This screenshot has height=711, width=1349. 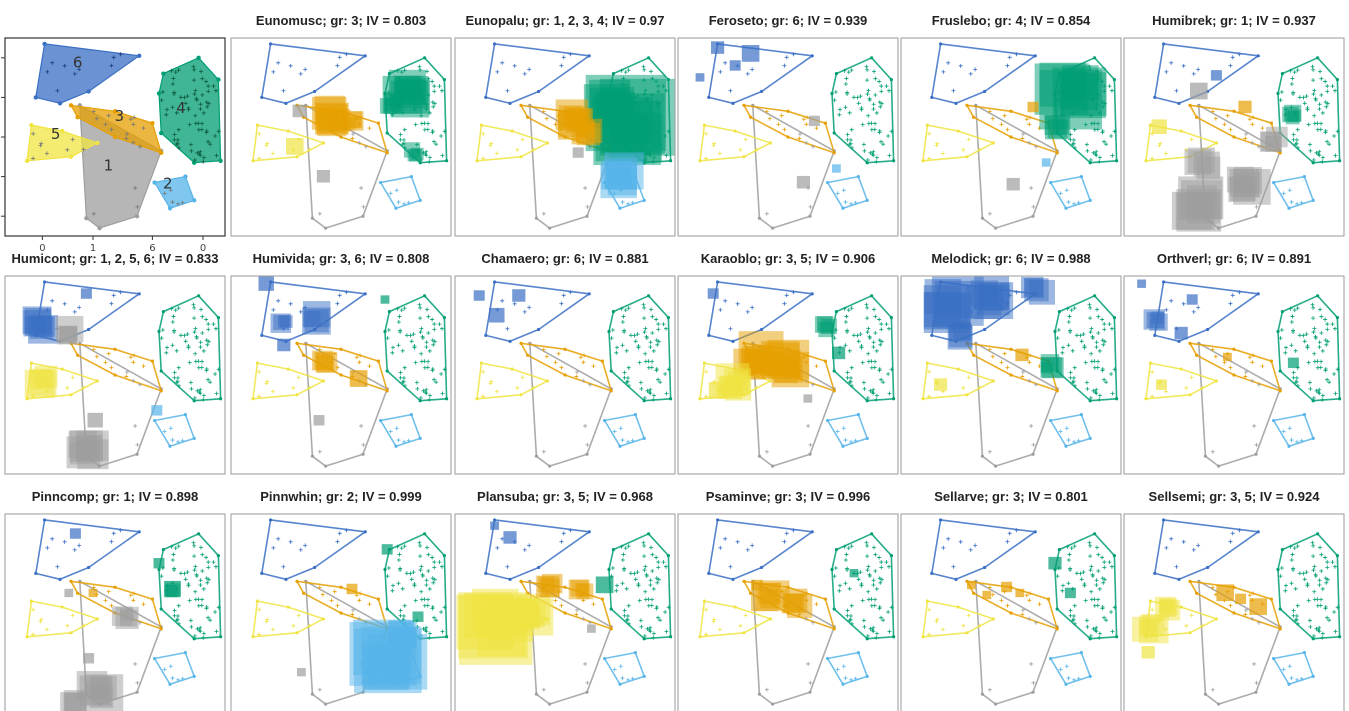 I want to click on x-tick-label: 0, so click(x=42, y=248).